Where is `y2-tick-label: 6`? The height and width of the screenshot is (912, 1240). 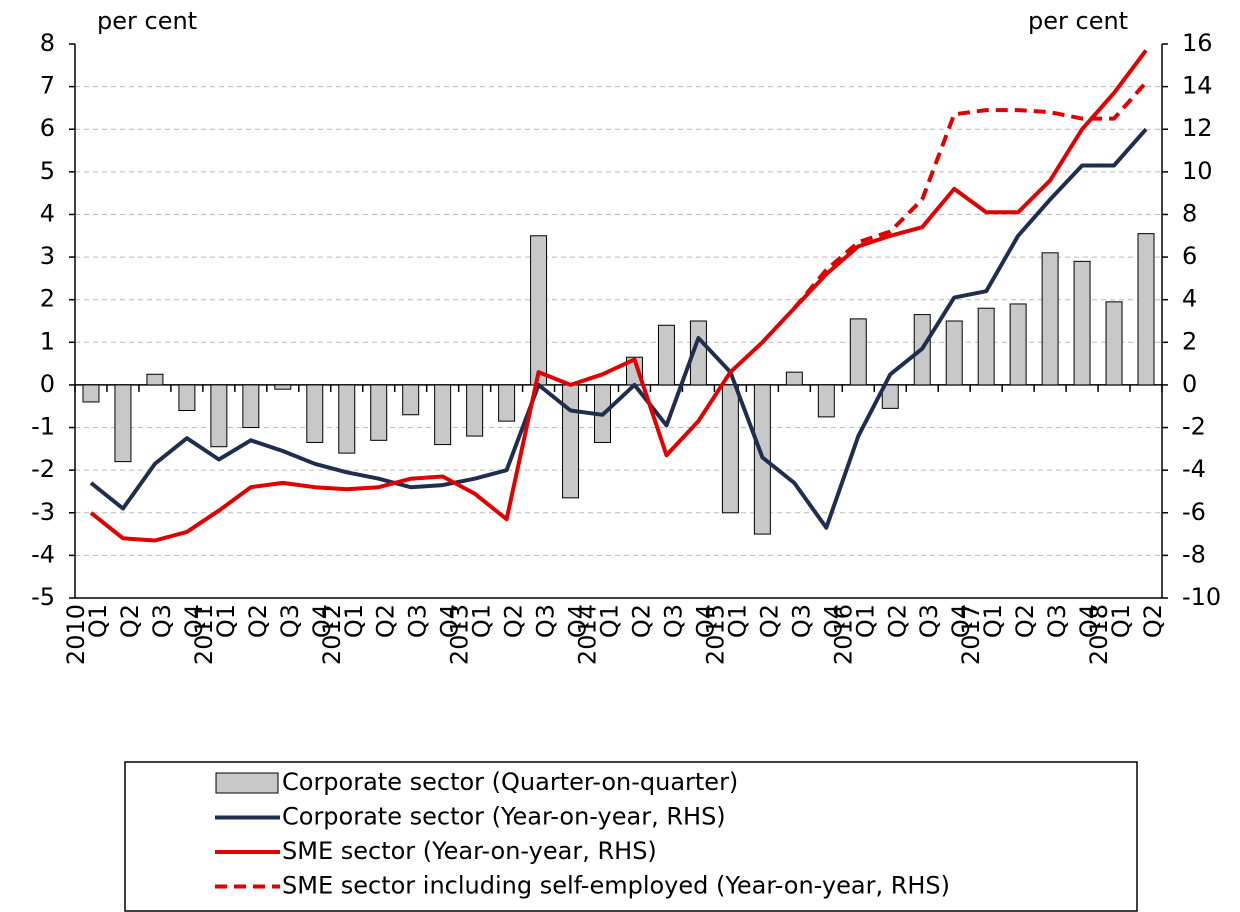 y2-tick-label: 6 is located at coordinates (1189, 256).